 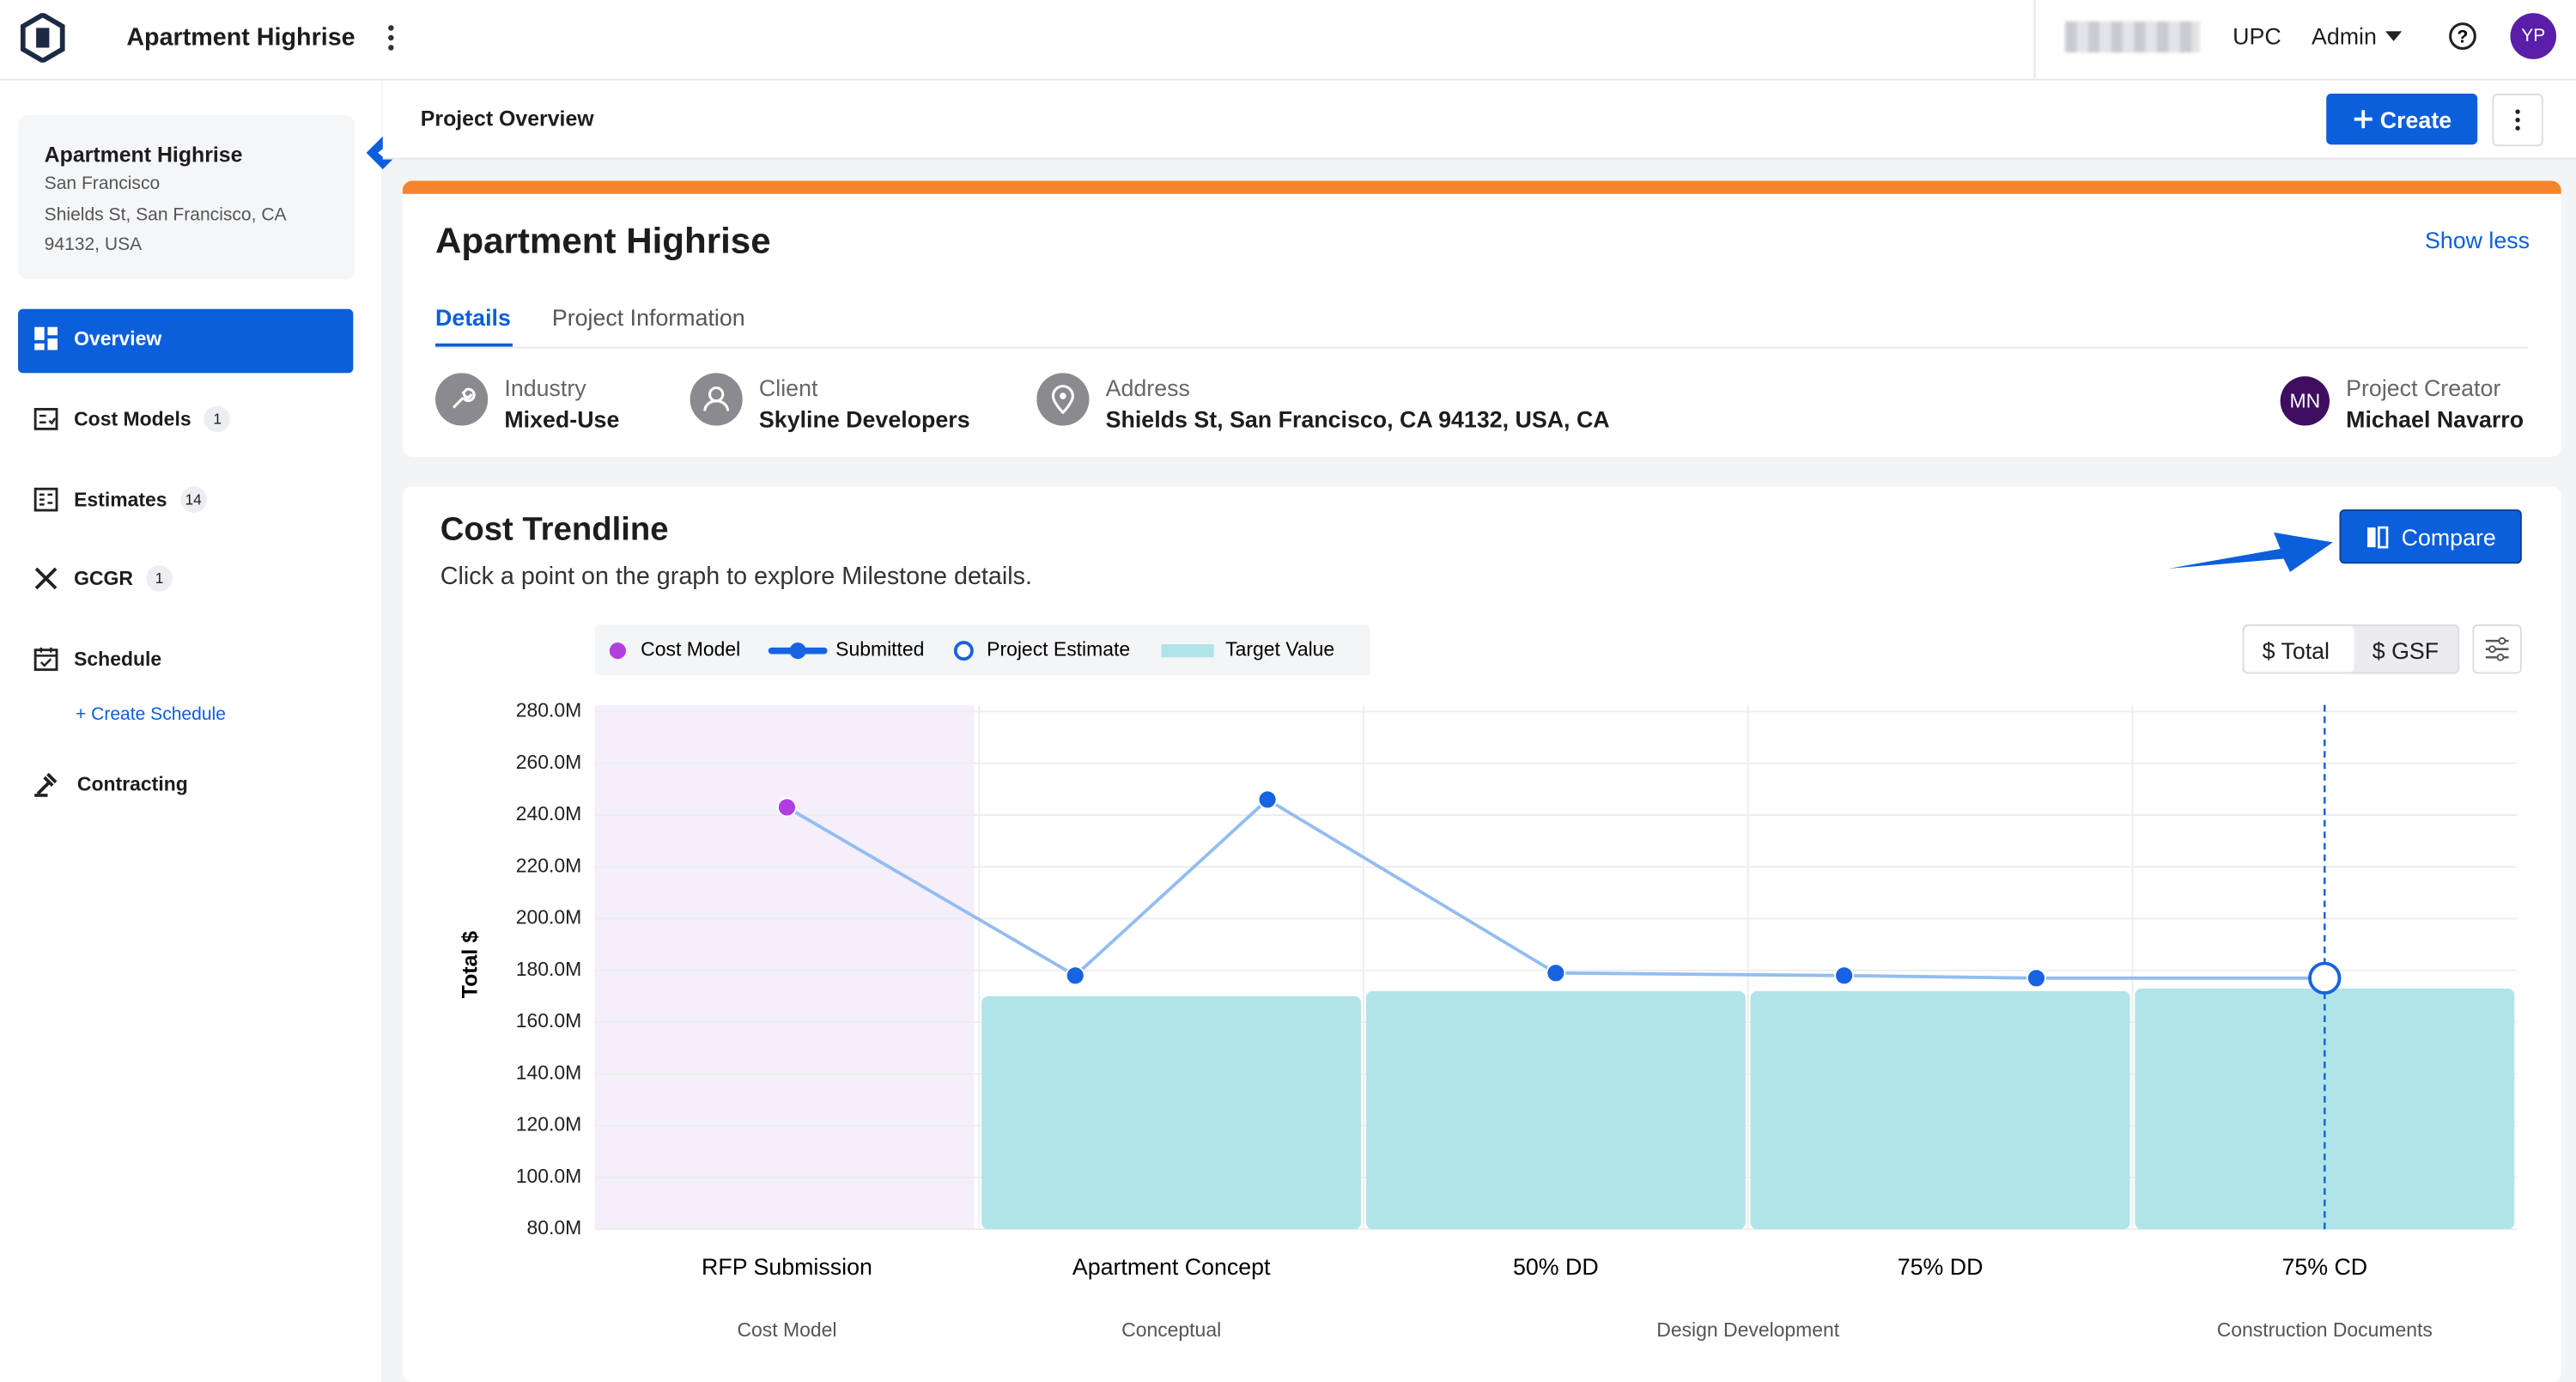 I want to click on nav-label: Estimates, so click(x=121, y=500).